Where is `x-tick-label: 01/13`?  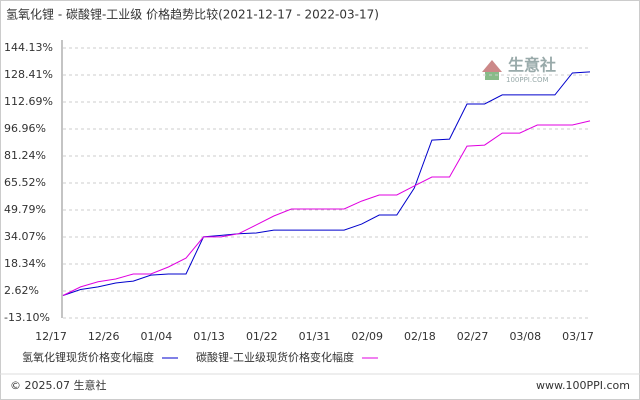
x-tick-label: 01/13 is located at coordinates (209, 336).